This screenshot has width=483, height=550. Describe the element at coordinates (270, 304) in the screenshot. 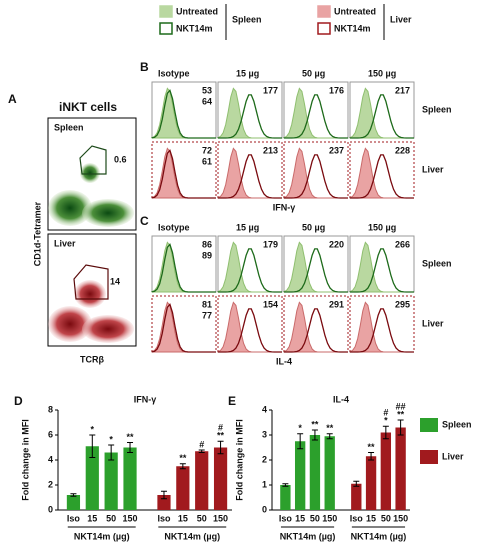

I see `mfi-value: 154` at that location.